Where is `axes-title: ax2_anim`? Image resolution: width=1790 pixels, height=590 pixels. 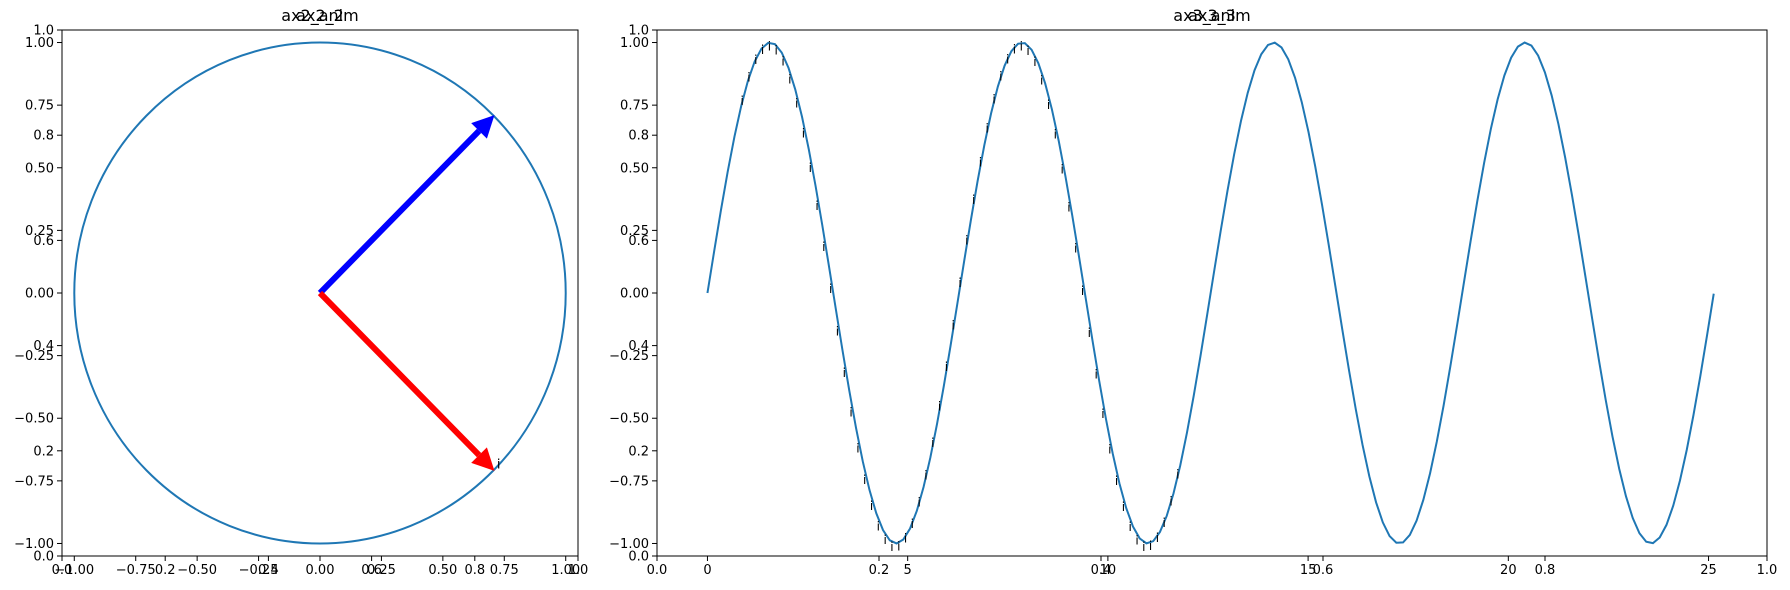
axes-title: ax2_anim is located at coordinates (319, 16).